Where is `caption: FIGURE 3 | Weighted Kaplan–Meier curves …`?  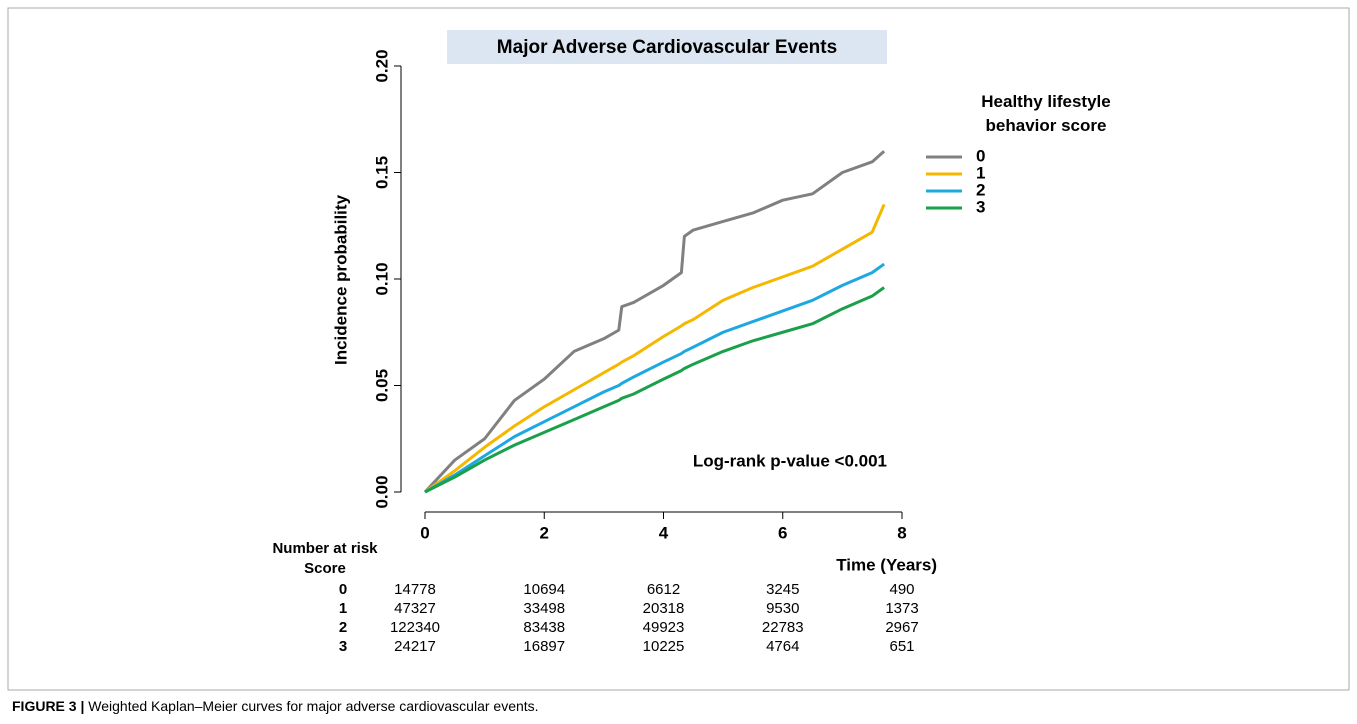 caption: FIGURE 3 | Weighted Kaplan–Meier curves … is located at coordinates (275, 706).